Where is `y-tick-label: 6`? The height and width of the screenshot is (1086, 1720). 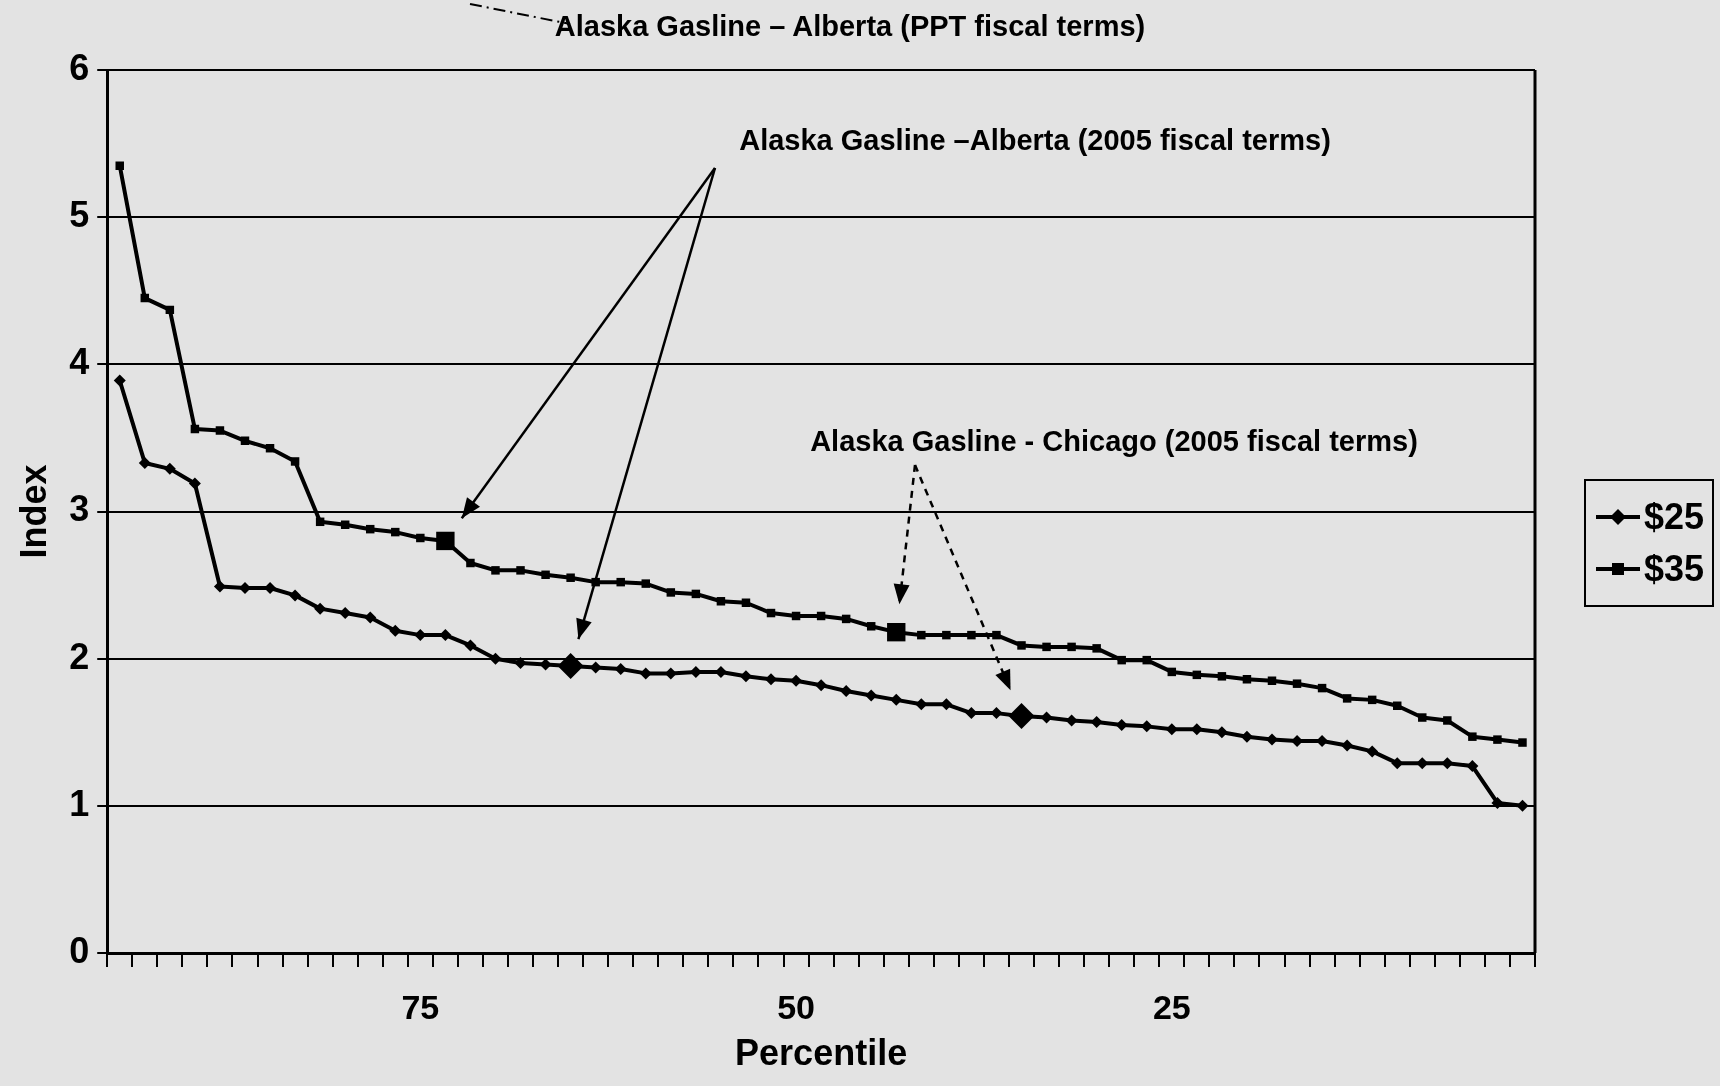
y-tick-label: 6 is located at coordinates (79, 67).